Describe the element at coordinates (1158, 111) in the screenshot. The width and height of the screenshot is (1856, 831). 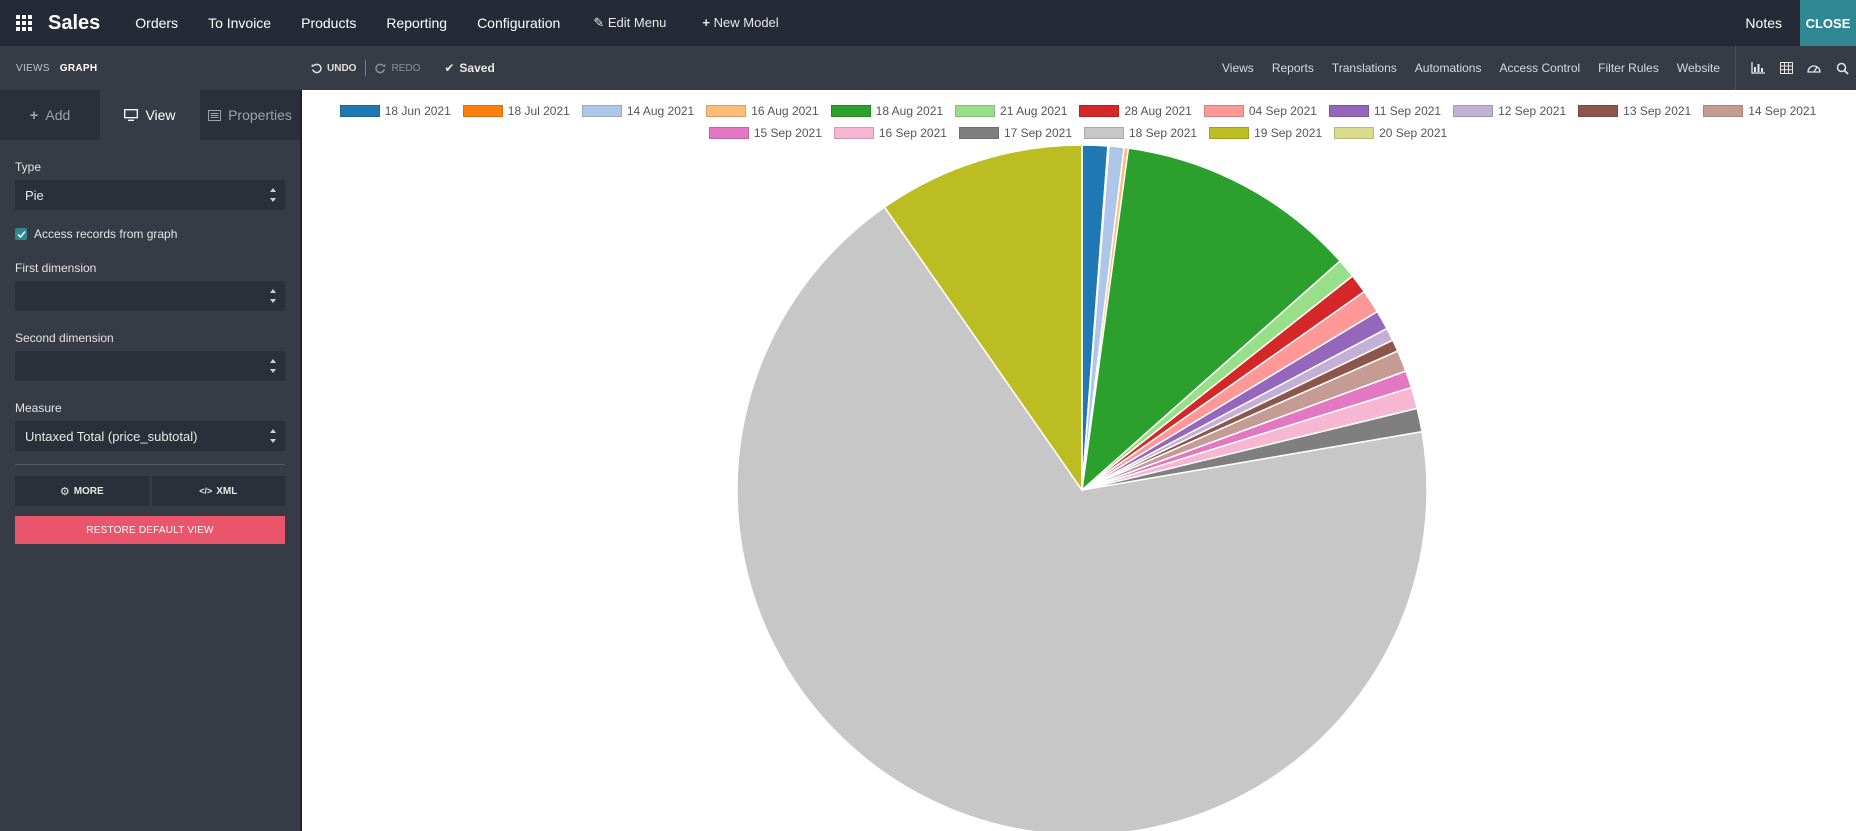
I see `legend-label: 28 Aug 2021` at that location.